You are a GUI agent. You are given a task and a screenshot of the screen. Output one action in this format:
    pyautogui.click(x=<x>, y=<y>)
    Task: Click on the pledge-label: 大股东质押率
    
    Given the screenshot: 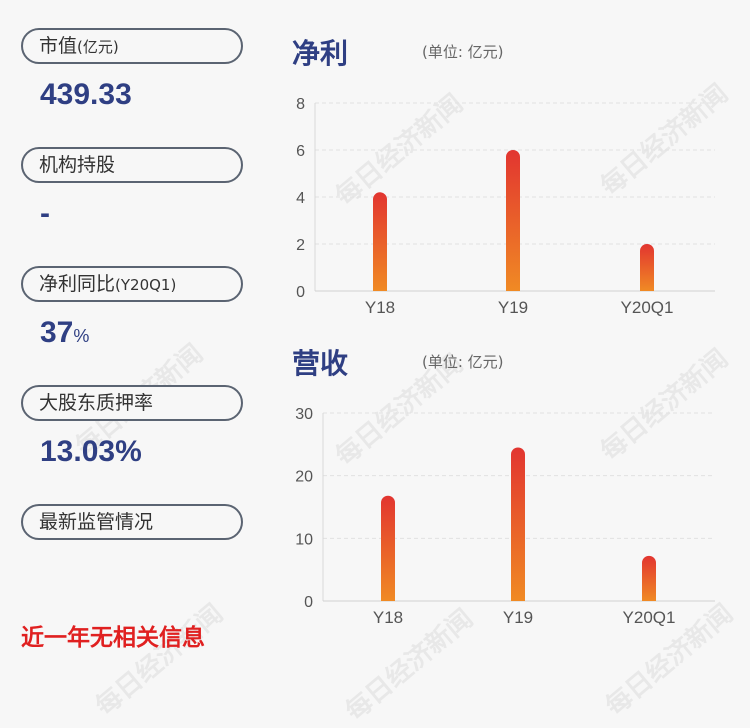 What is the action you would take?
    pyautogui.click(x=96, y=403)
    